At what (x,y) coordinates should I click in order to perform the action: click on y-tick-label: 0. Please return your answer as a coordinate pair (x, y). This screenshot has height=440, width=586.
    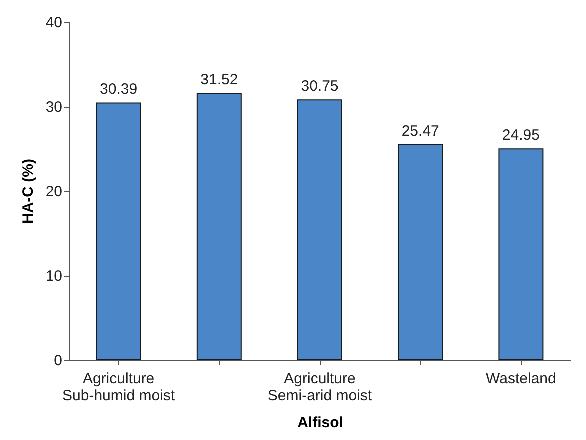
    Looking at the image, I should click on (58, 361).